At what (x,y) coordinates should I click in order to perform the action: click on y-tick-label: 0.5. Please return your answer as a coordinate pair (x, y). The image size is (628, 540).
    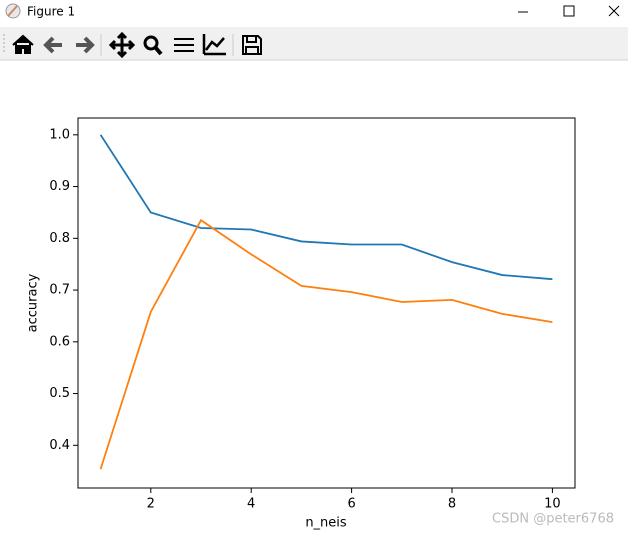
    Looking at the image, I should click on (59, 393).